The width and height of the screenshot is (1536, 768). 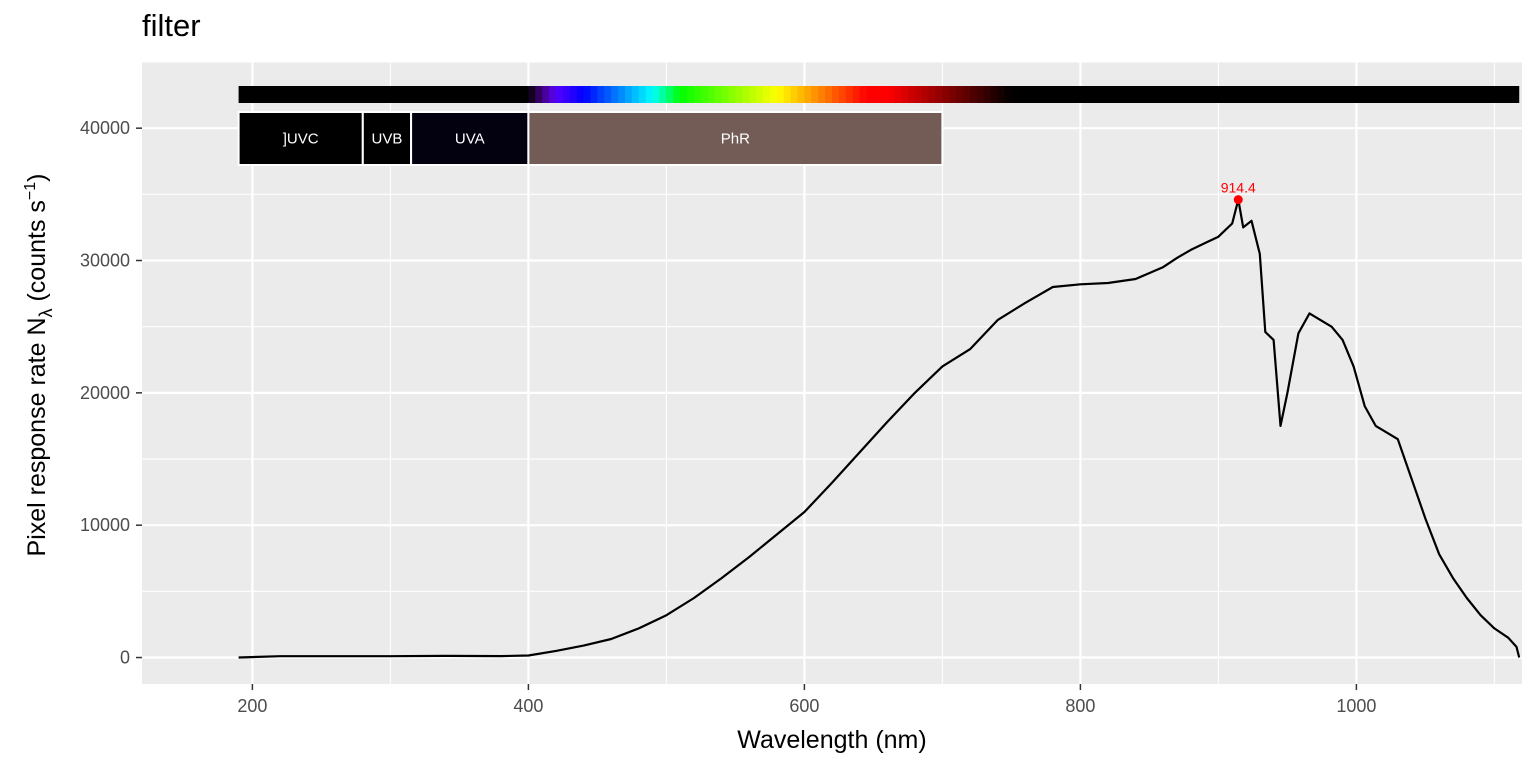 I want to click on y-tick-label: 40000, so click(x=105, y=128).